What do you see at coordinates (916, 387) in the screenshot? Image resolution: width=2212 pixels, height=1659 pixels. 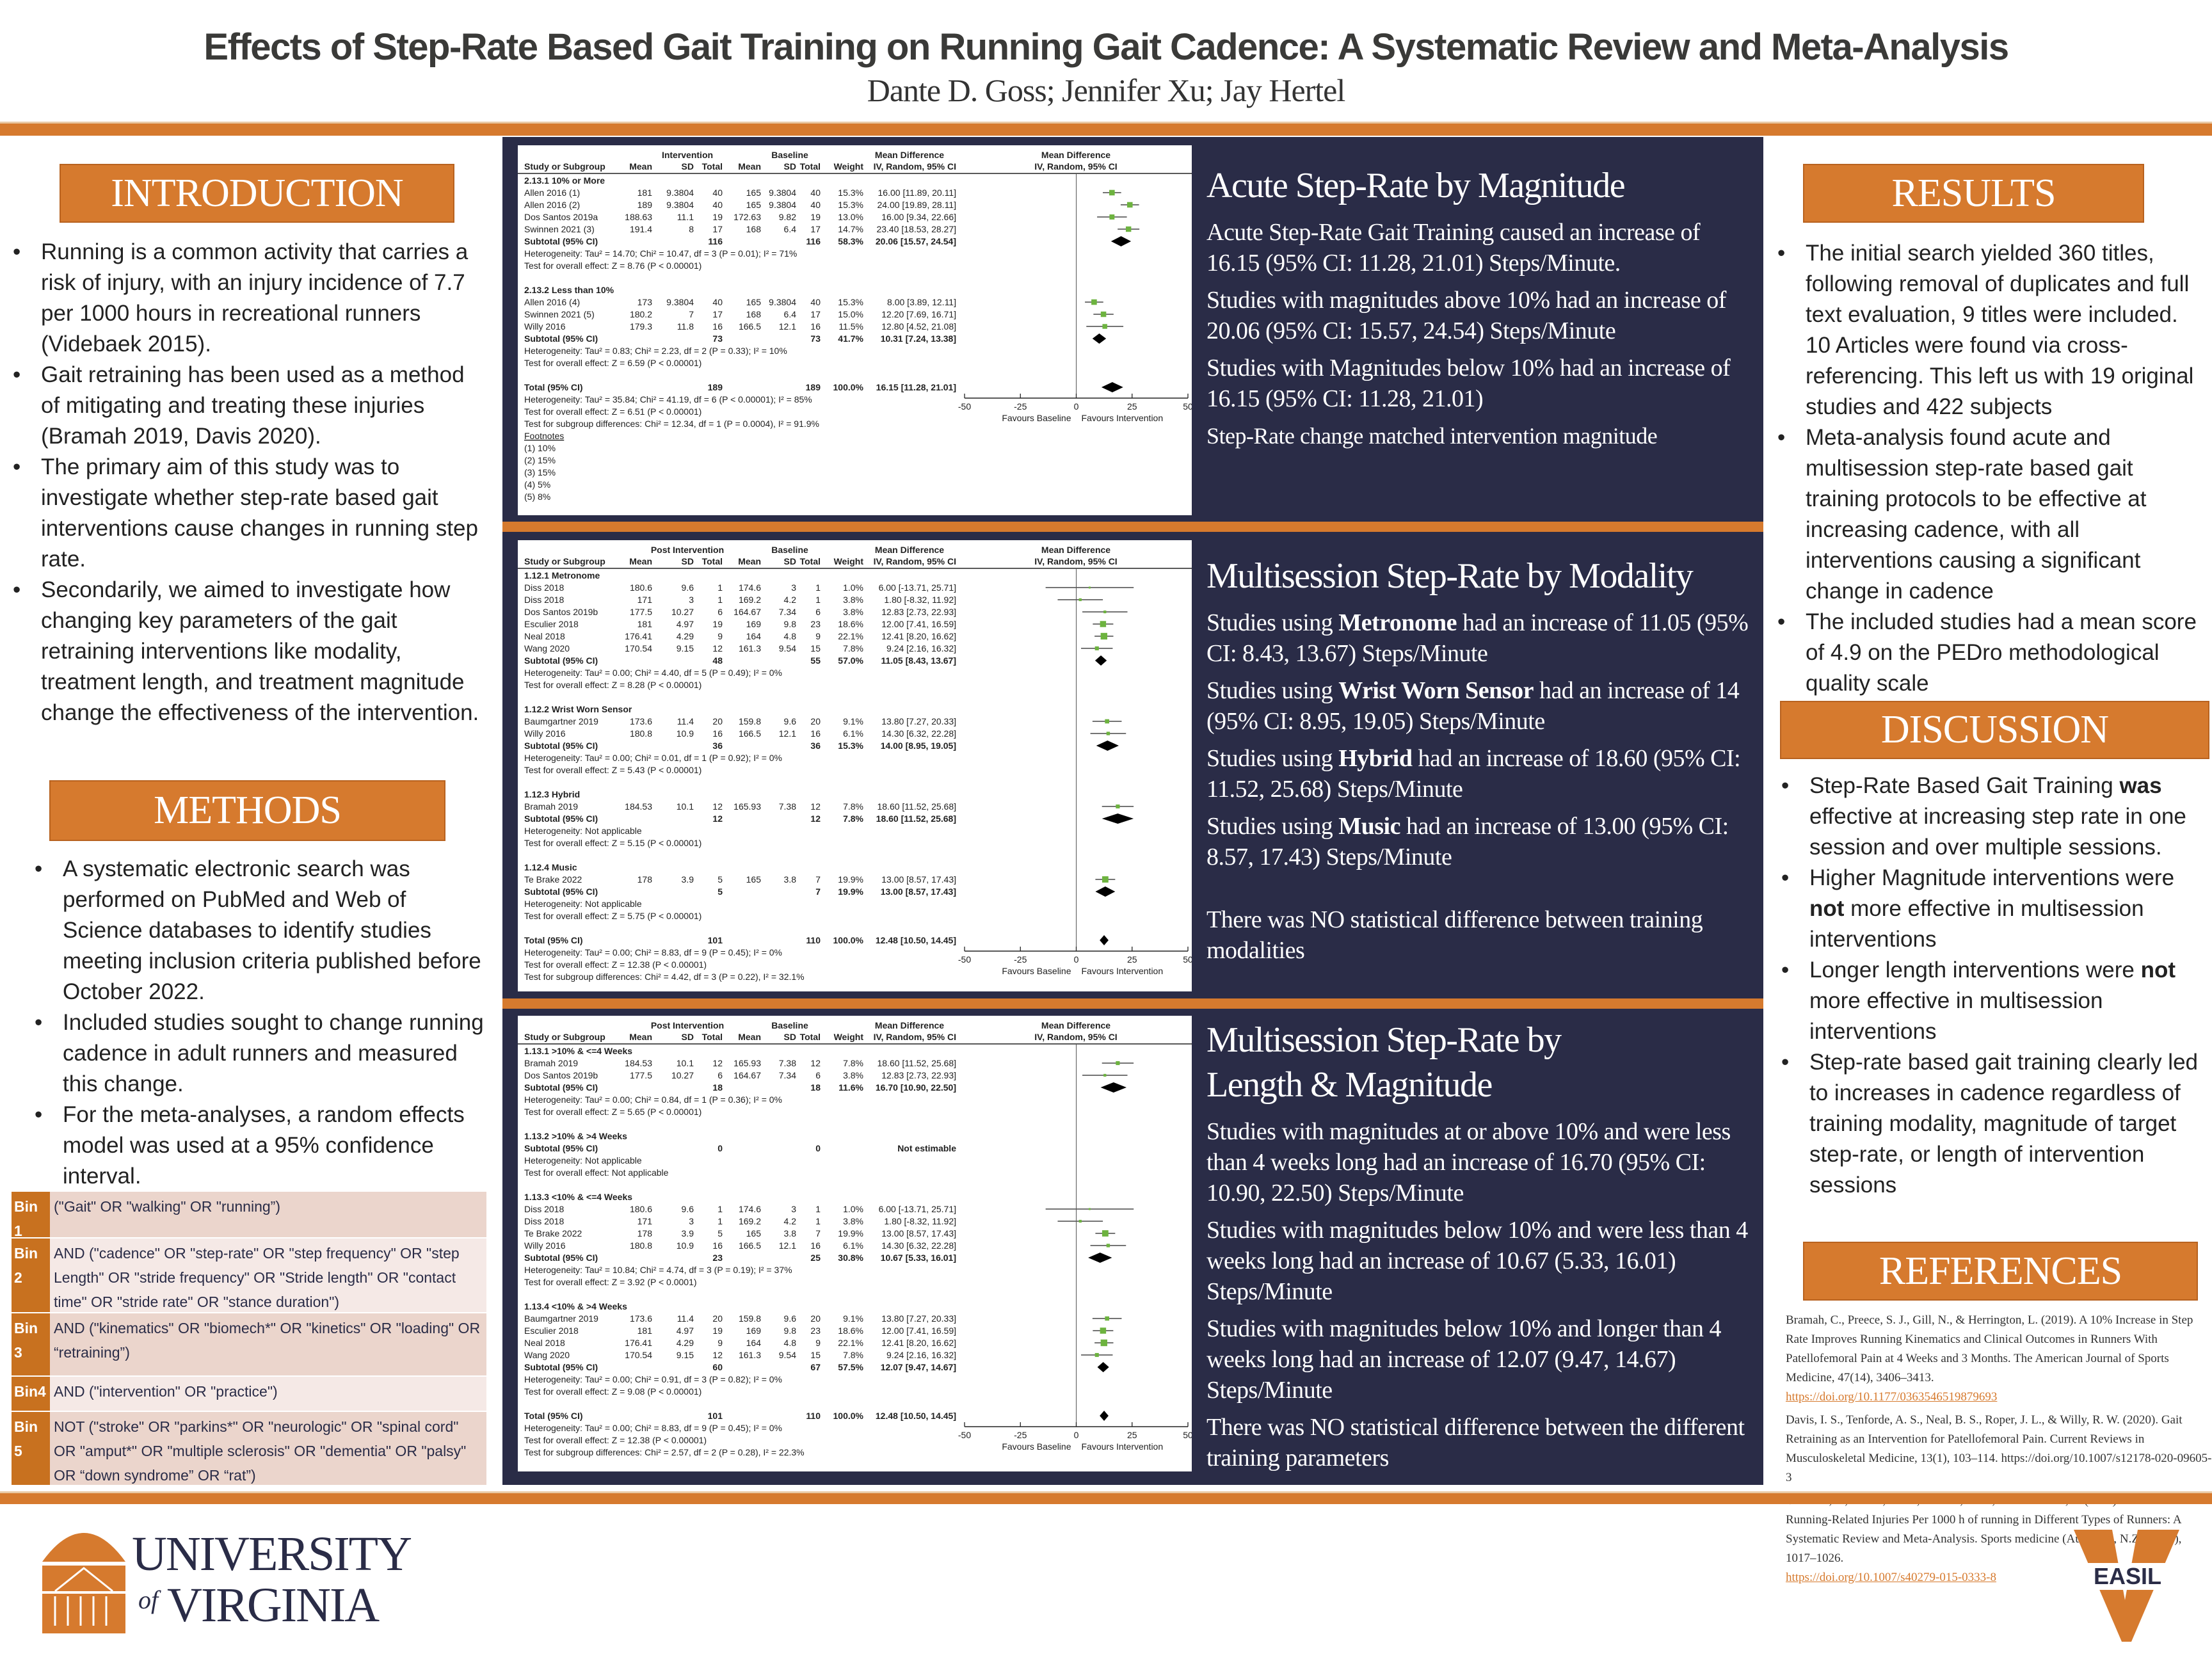 I see `cell-ci: 16.15 [11.28, 21.01]` at bounding box center [916, 387].